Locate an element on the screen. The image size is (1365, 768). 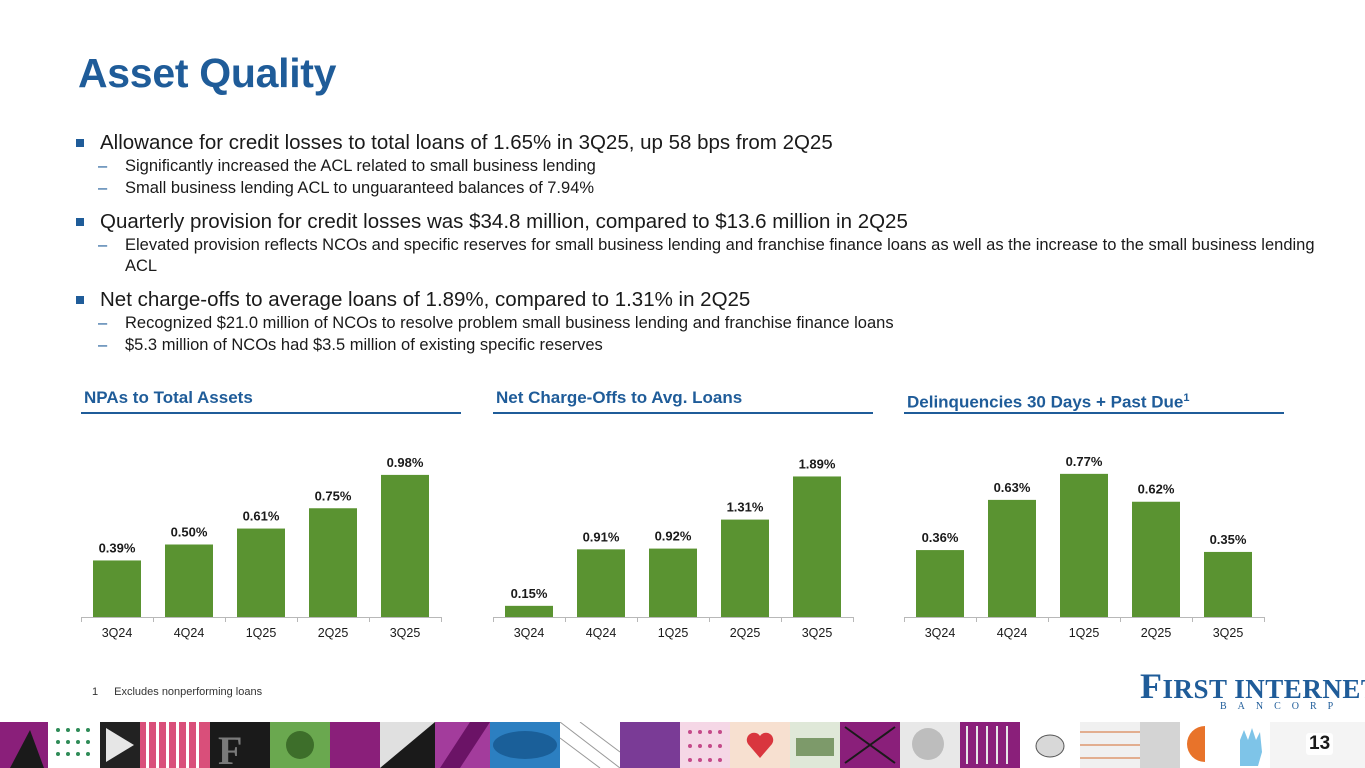
data-label: 0.98% is located at coordinates (405, 462).